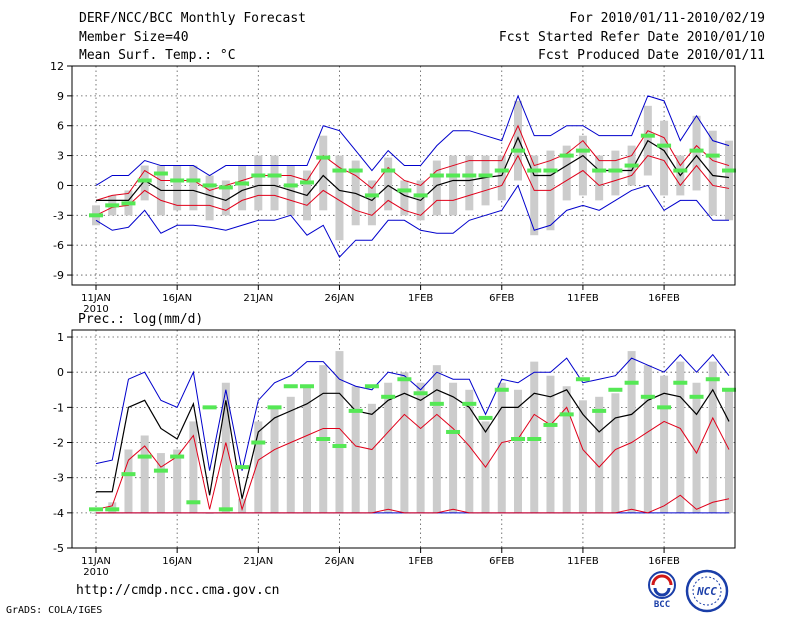 The height and width of the screenshot is (618, 800). Describe the element at coordinates (60, 156) in the screenshot. I see `y-tick-label: 3` at that location.